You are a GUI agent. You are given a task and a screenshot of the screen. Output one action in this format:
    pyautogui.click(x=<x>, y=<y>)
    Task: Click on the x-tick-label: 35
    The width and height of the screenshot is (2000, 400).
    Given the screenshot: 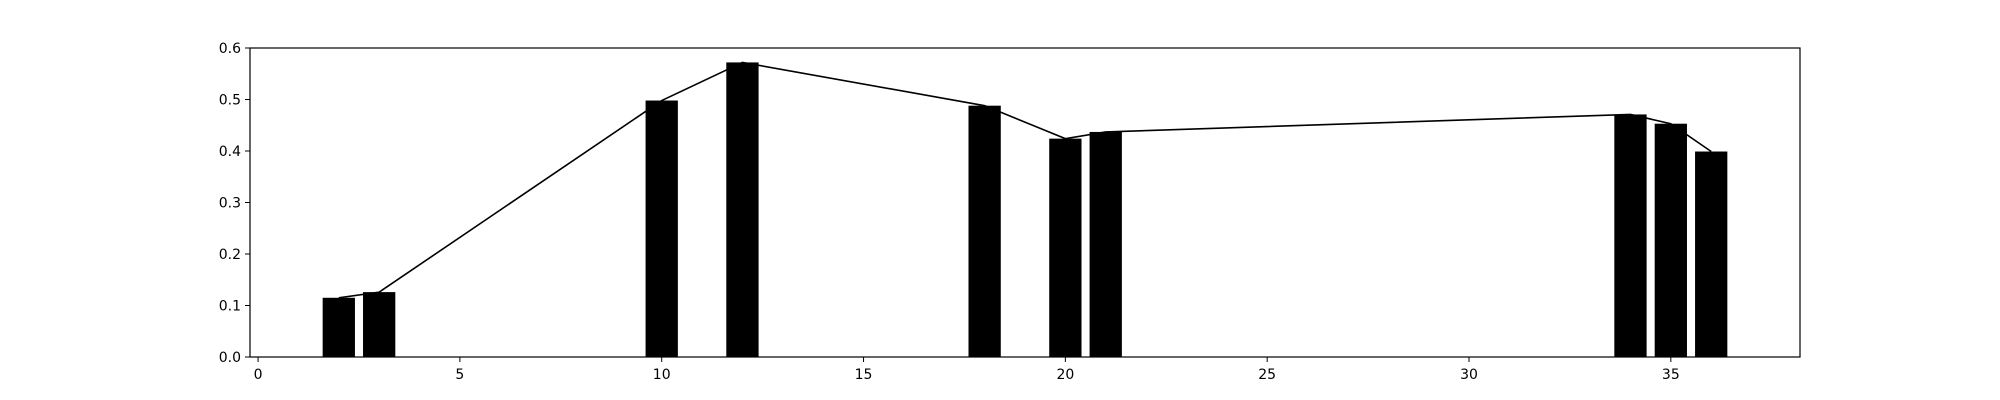 What is the action you would take?
    pyautogui.click(x=1671, y=375)
    